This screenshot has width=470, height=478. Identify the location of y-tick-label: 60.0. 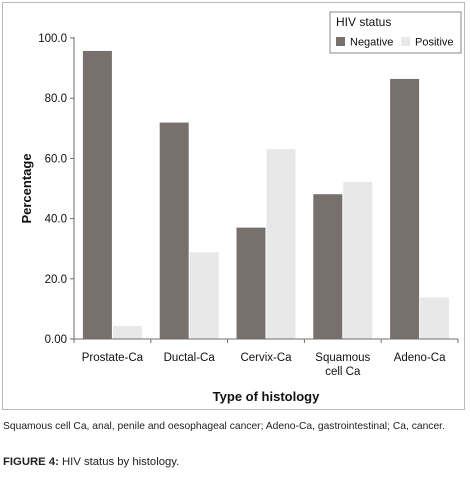
(56, 159).